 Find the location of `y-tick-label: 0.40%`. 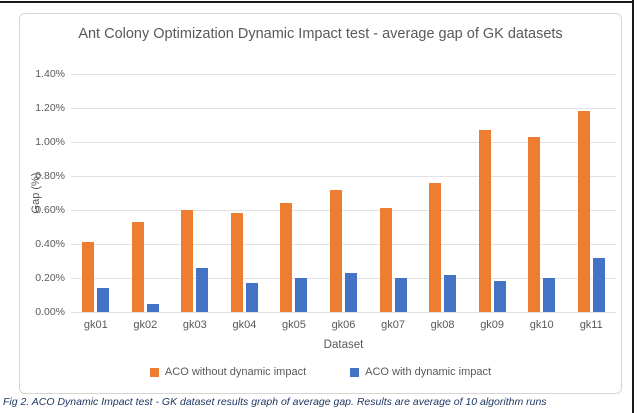

y-tick-label: 0.40% is located at coordinates (50, 244).